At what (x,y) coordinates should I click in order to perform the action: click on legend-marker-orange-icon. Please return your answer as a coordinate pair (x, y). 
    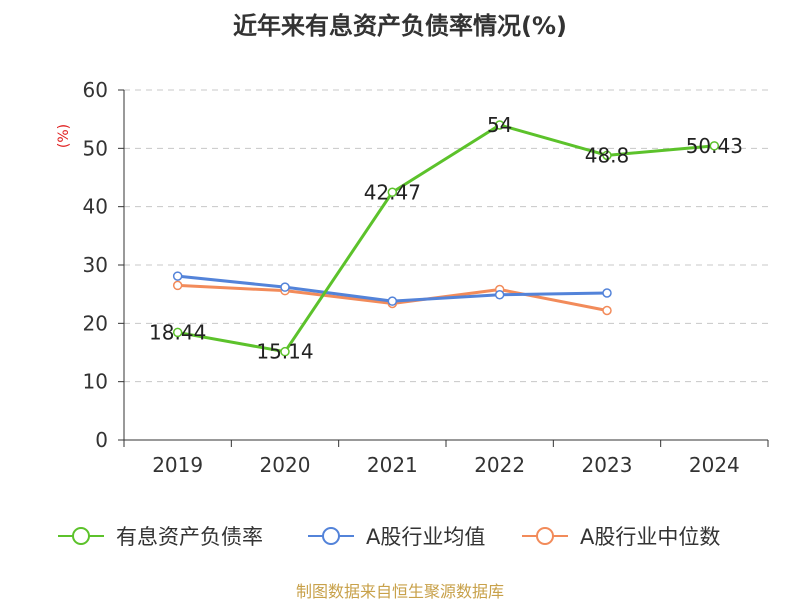
    Looking at the image, I should click on (545, 536).